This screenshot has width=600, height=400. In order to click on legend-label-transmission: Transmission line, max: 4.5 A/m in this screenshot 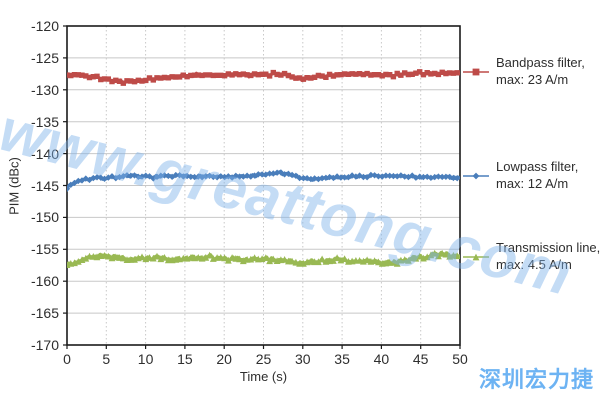, I will do `click(548, 256)`.